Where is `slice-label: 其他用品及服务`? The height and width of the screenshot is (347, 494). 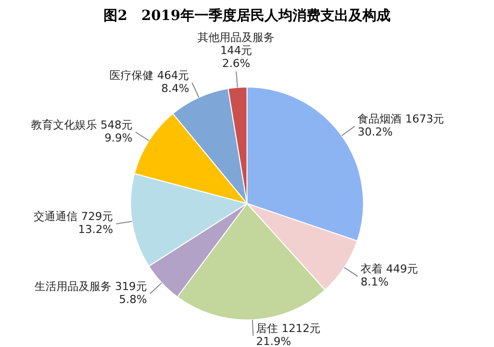 slice-label: 其他用品及服务 is located at coordinates (236, 37).